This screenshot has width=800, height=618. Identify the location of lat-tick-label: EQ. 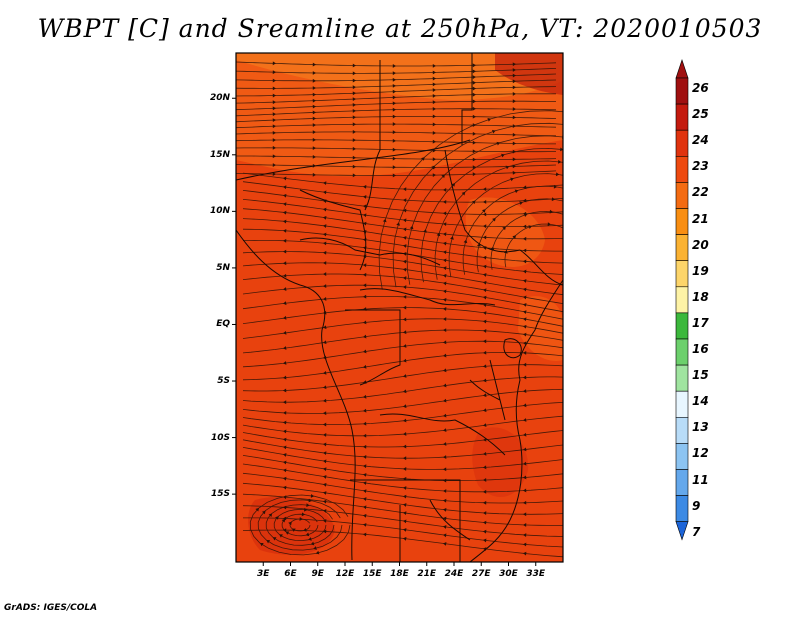
(223, 324).